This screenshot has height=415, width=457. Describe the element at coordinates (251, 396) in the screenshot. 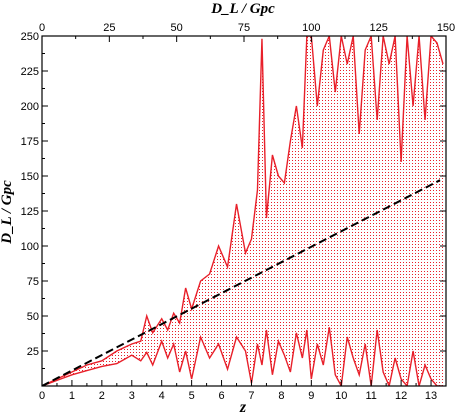

I see `x-tick-label: 7` at that location.